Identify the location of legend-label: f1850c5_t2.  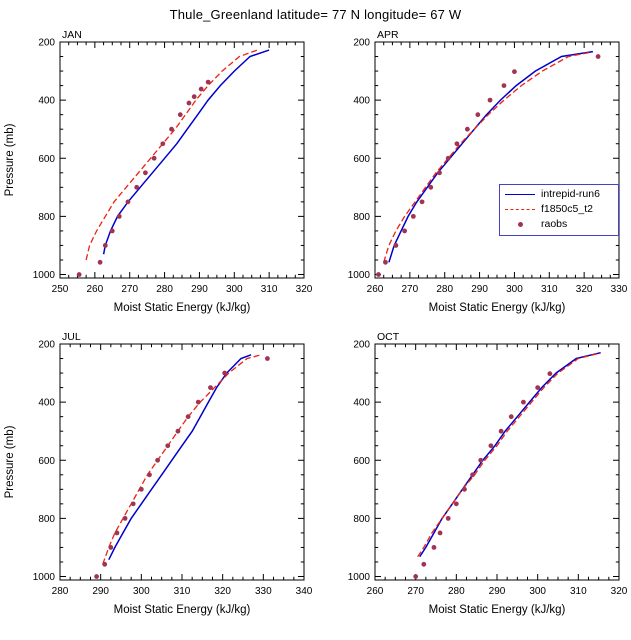
(567, 209).